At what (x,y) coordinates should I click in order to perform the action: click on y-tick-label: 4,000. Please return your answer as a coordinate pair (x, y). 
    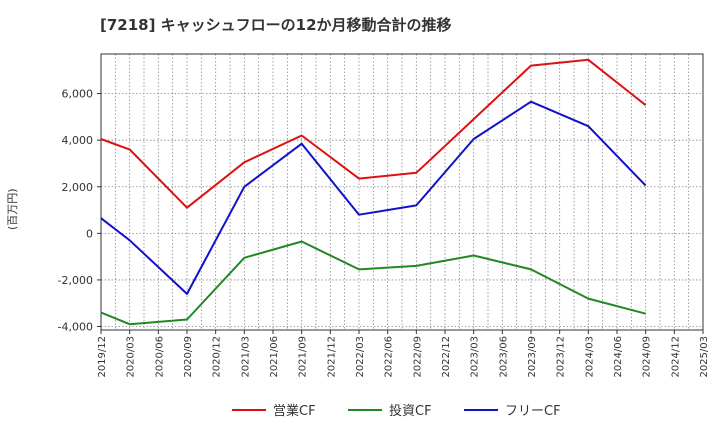
    Looking at the image, I should click on (78, 140).